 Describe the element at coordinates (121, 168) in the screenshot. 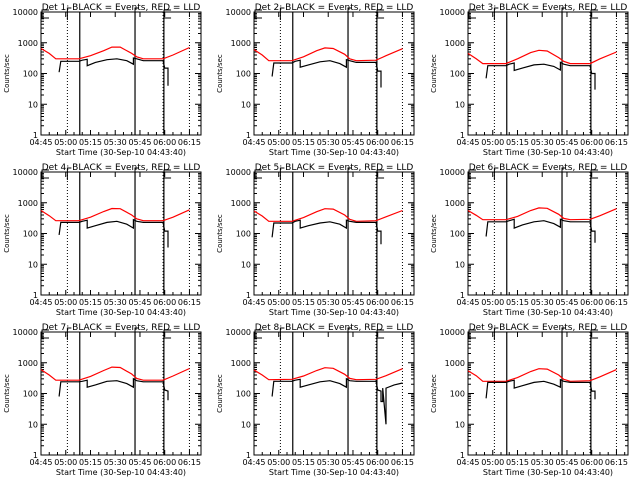

I see `panel-title: Det 4: BLACK = Events, RED = LLD` at that location.